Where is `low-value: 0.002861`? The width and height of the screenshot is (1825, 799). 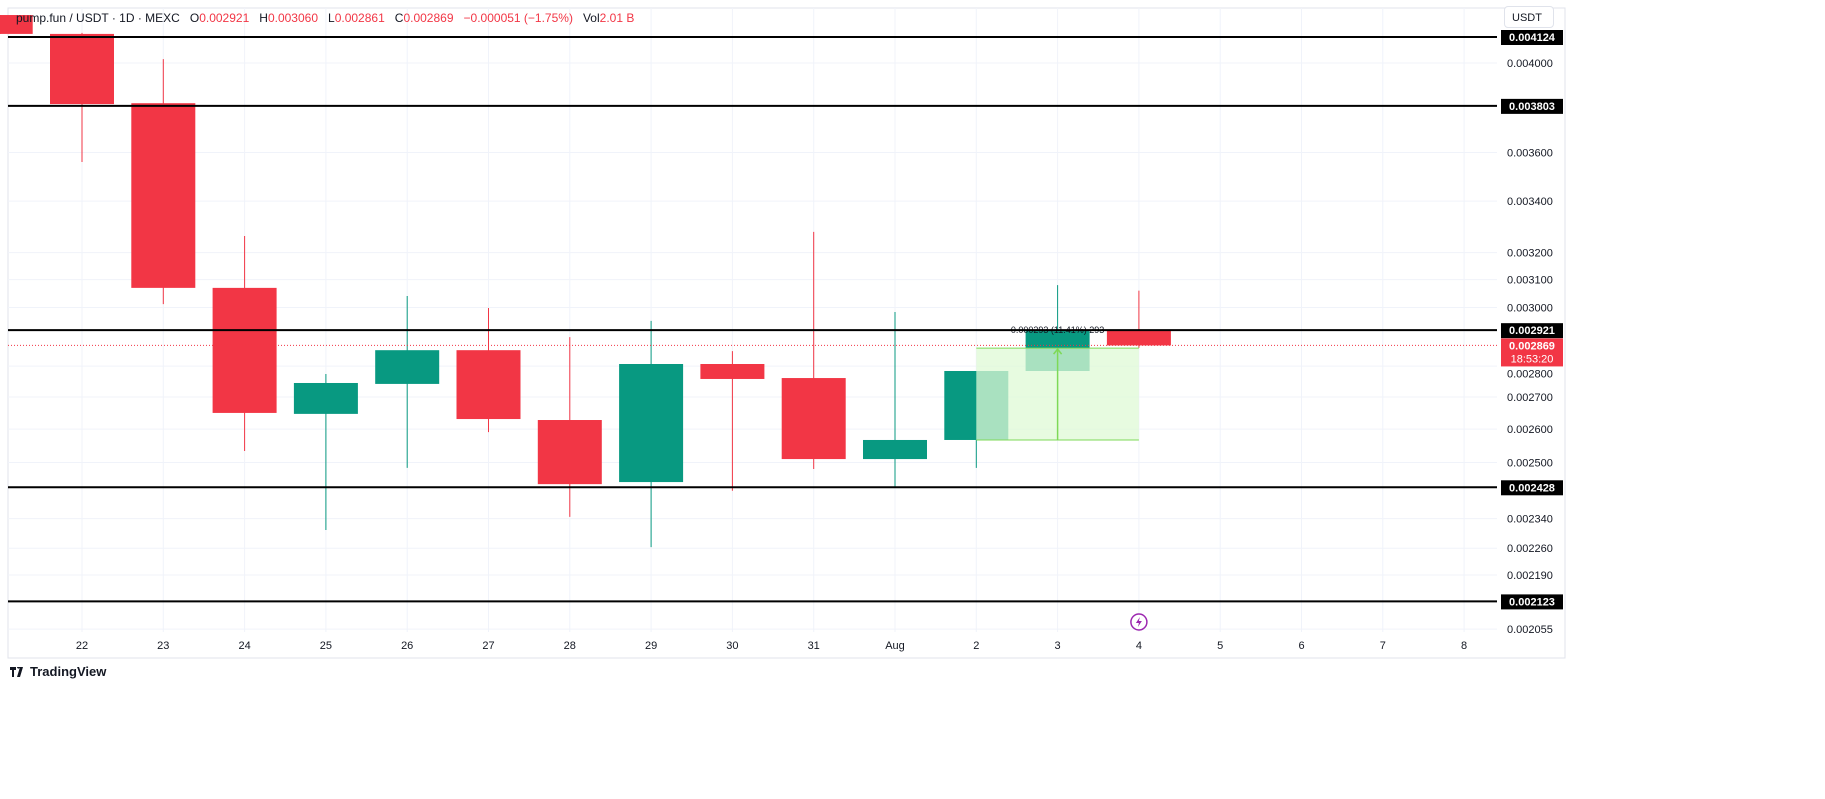
low-value: 0.002861 is located at coordinates (359, 18).